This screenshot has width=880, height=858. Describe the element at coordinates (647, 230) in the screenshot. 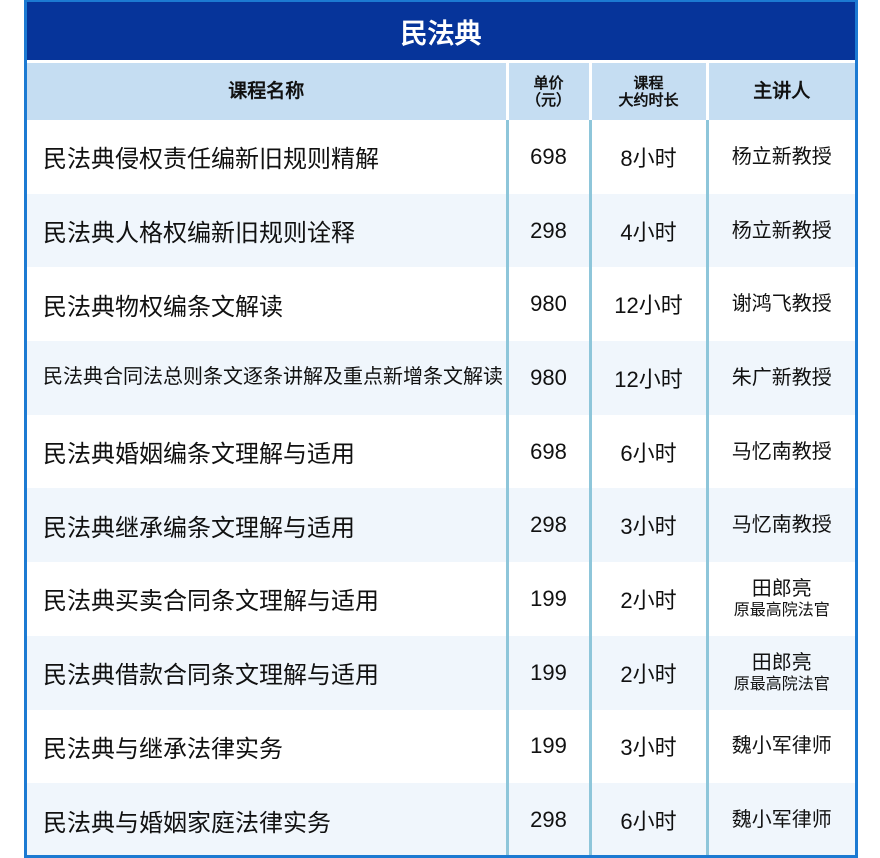

I see `course-duration: 4小时` at that location.